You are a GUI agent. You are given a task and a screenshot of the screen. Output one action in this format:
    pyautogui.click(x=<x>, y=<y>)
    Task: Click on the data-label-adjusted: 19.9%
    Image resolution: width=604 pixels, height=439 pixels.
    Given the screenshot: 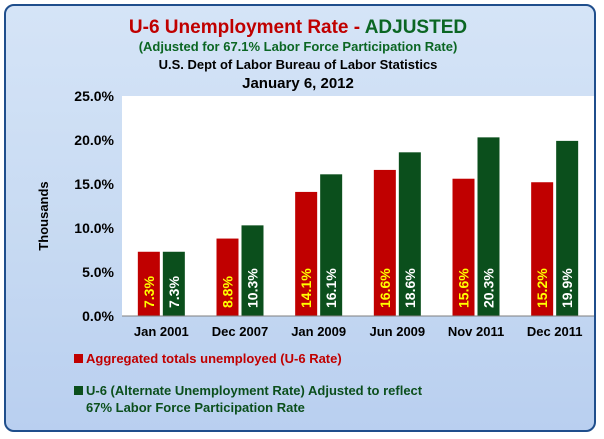 What is the action you would take?
    pyautogui.click(x=567, y=288)
    